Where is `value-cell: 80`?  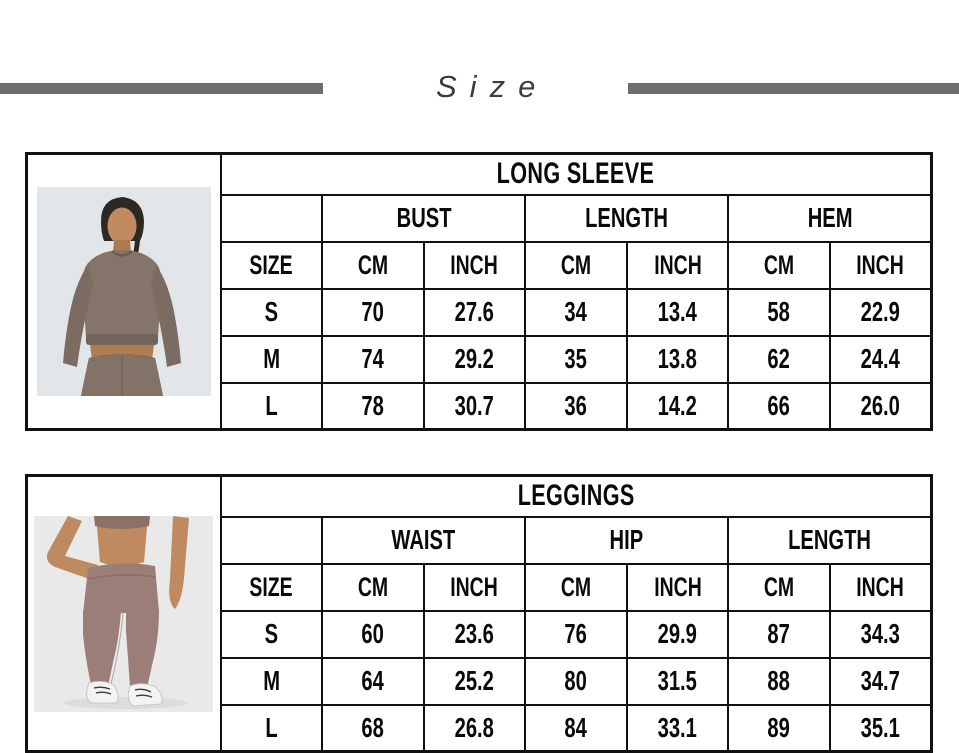
value-cell: 80 is located at coordinates (576, 681).